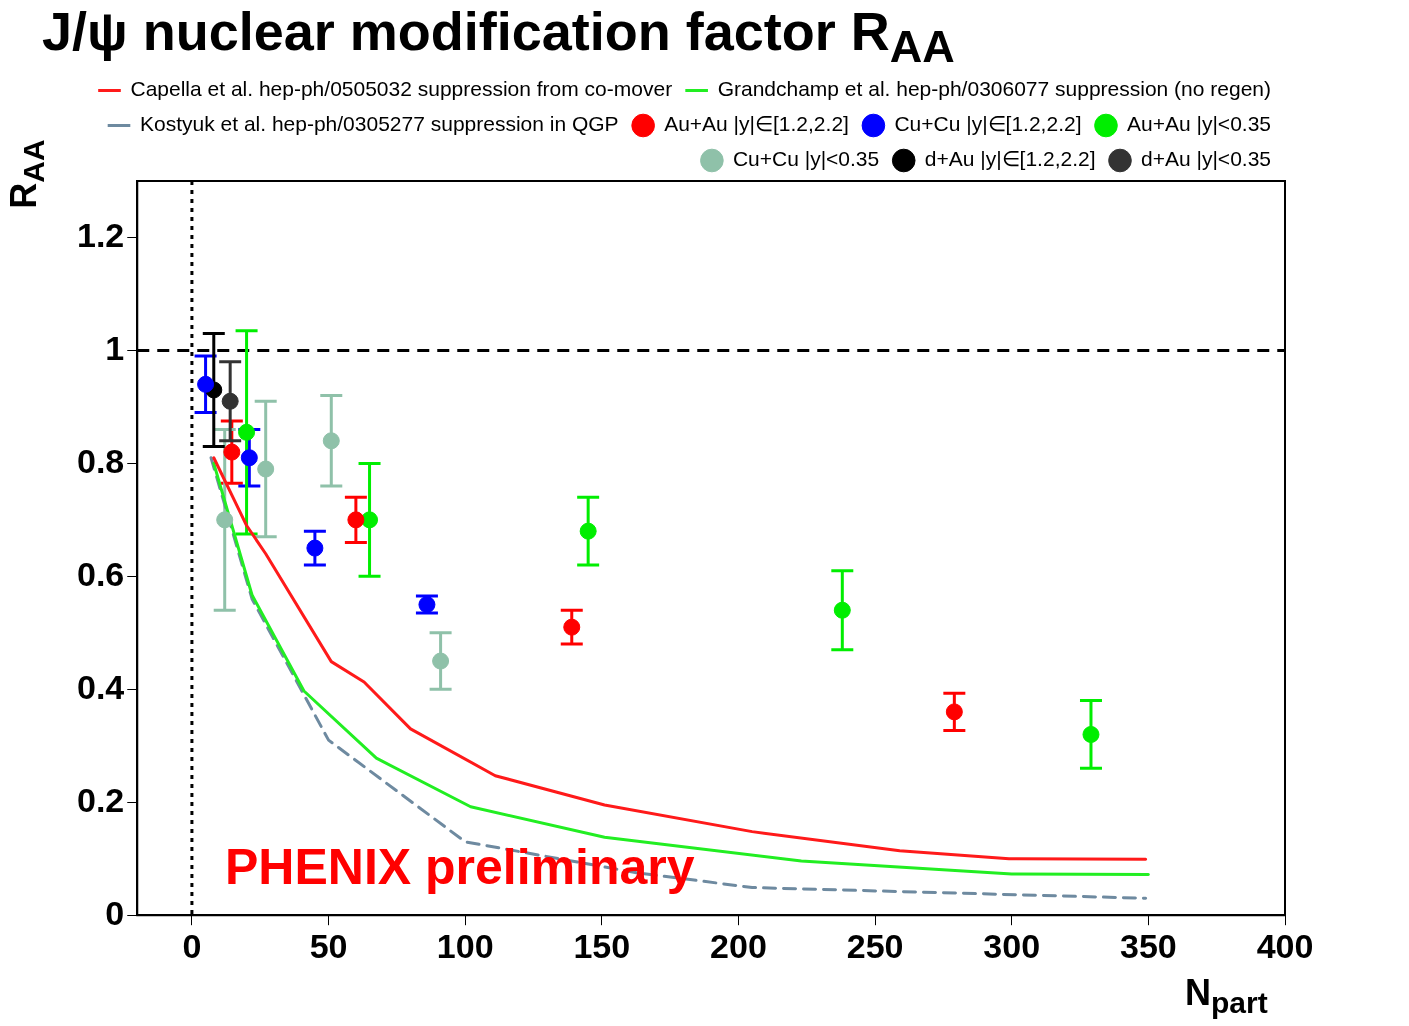 This screenshot has width=1409, height=1026. What do you see at coordinates (498, 36) in the screenshot?
I see `chart-title: J/ψ nuclear modification factor R$_{AA}$` at bounding box center [498, 36].